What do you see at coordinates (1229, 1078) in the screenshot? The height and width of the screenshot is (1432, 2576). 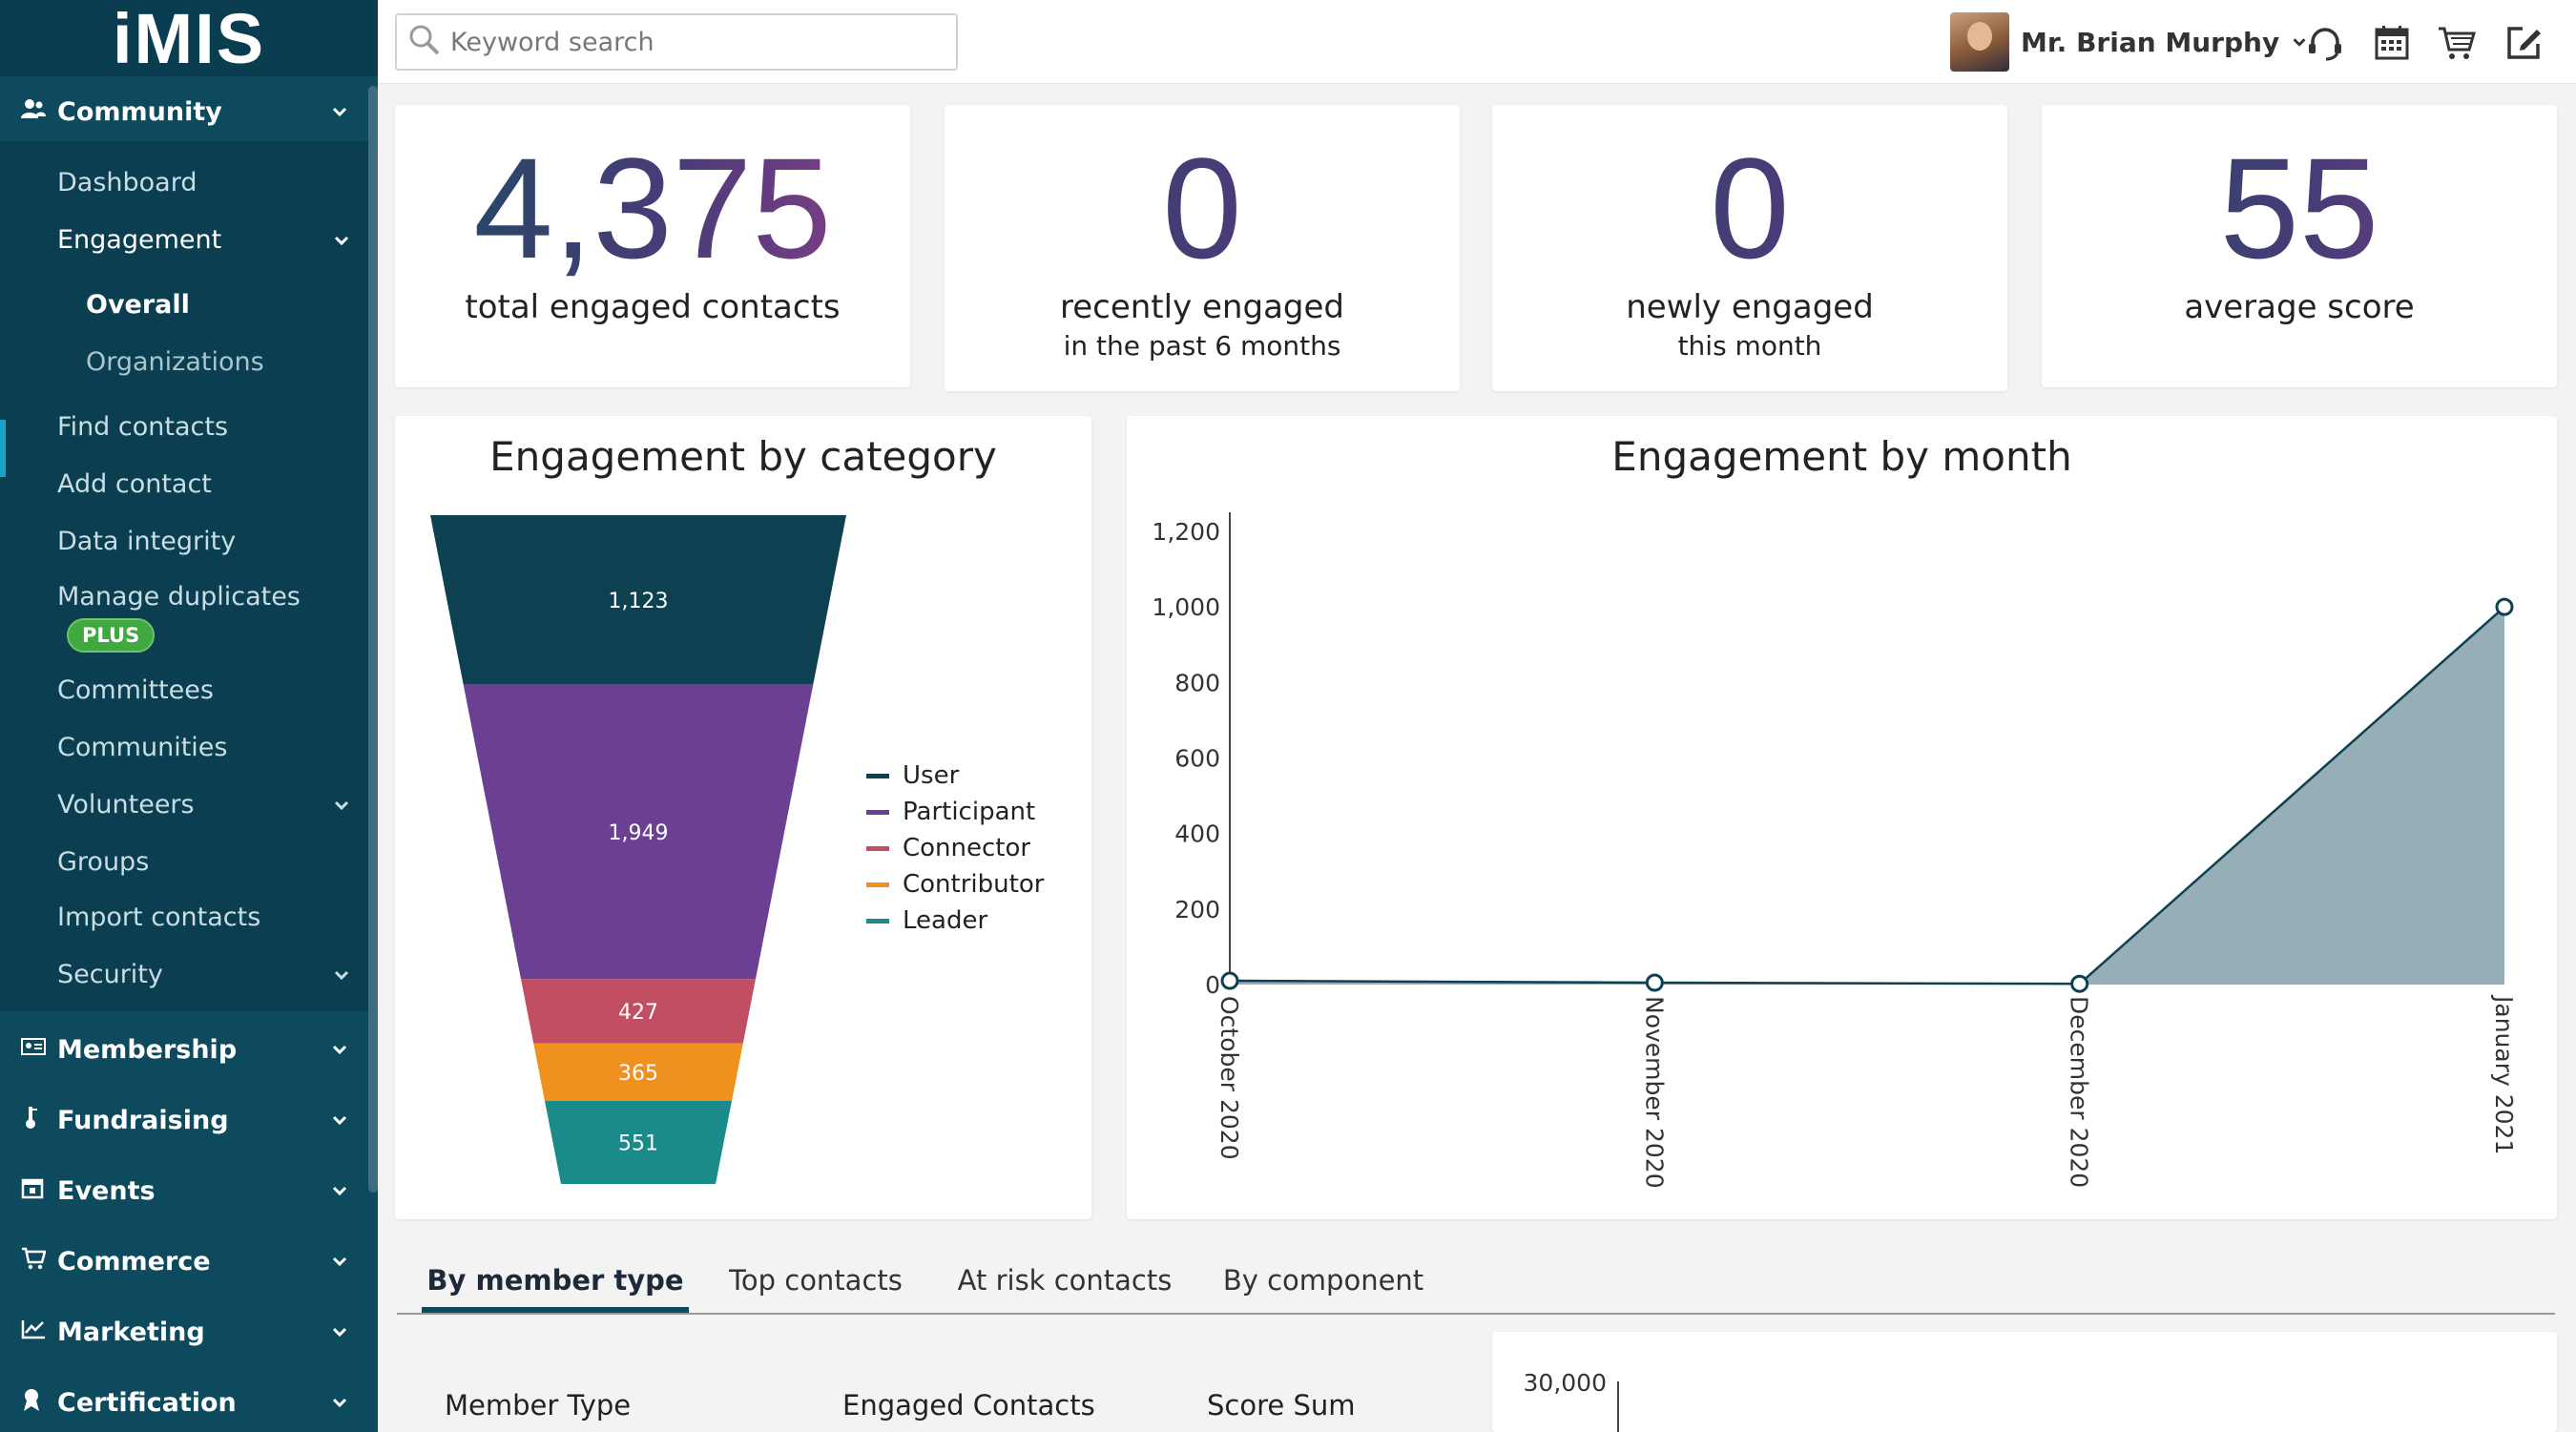 I see `x-tick-label: October 2020` at bounding box center [1229, 1078].